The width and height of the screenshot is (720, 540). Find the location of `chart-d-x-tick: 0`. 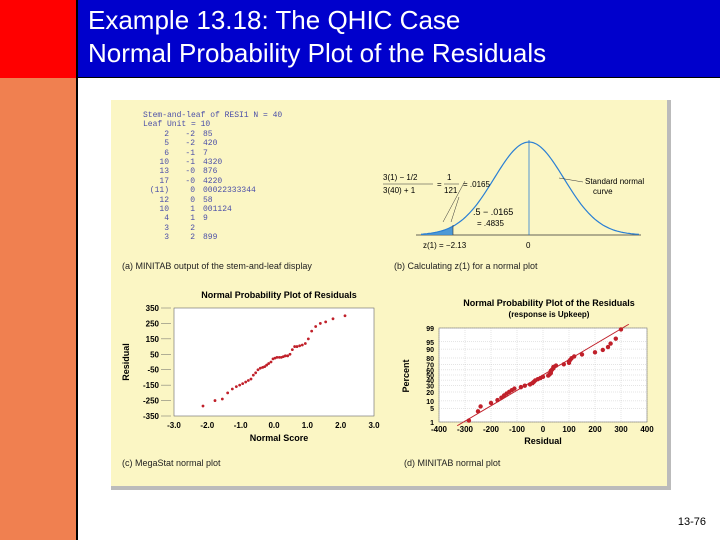

chart-d-x-tick: 0 is located at coordinates (543, 429).